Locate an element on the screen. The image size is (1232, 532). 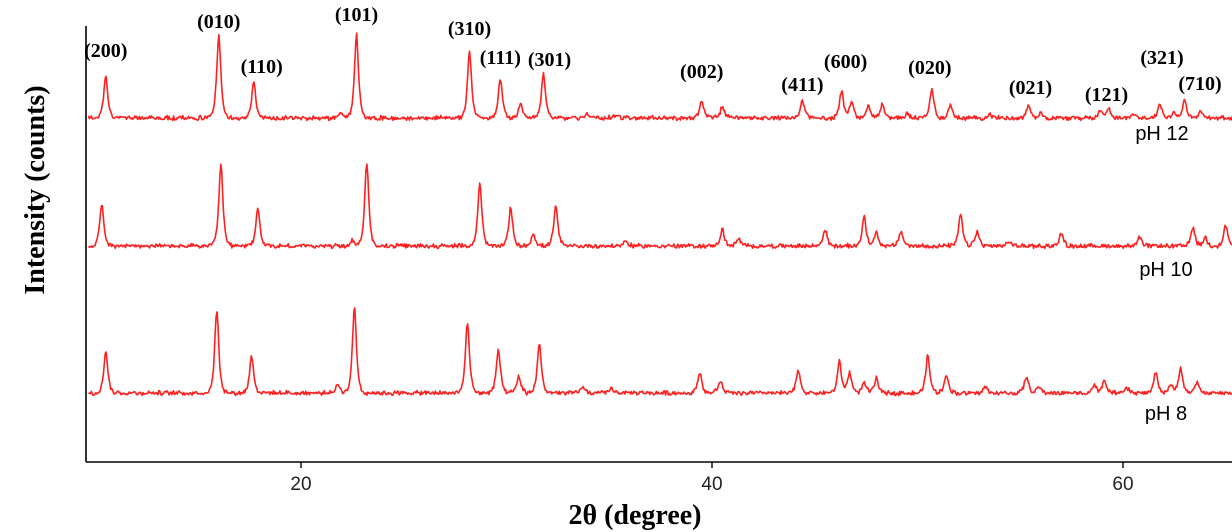
peak-label: (710) is located at coordinates (1199, 84).